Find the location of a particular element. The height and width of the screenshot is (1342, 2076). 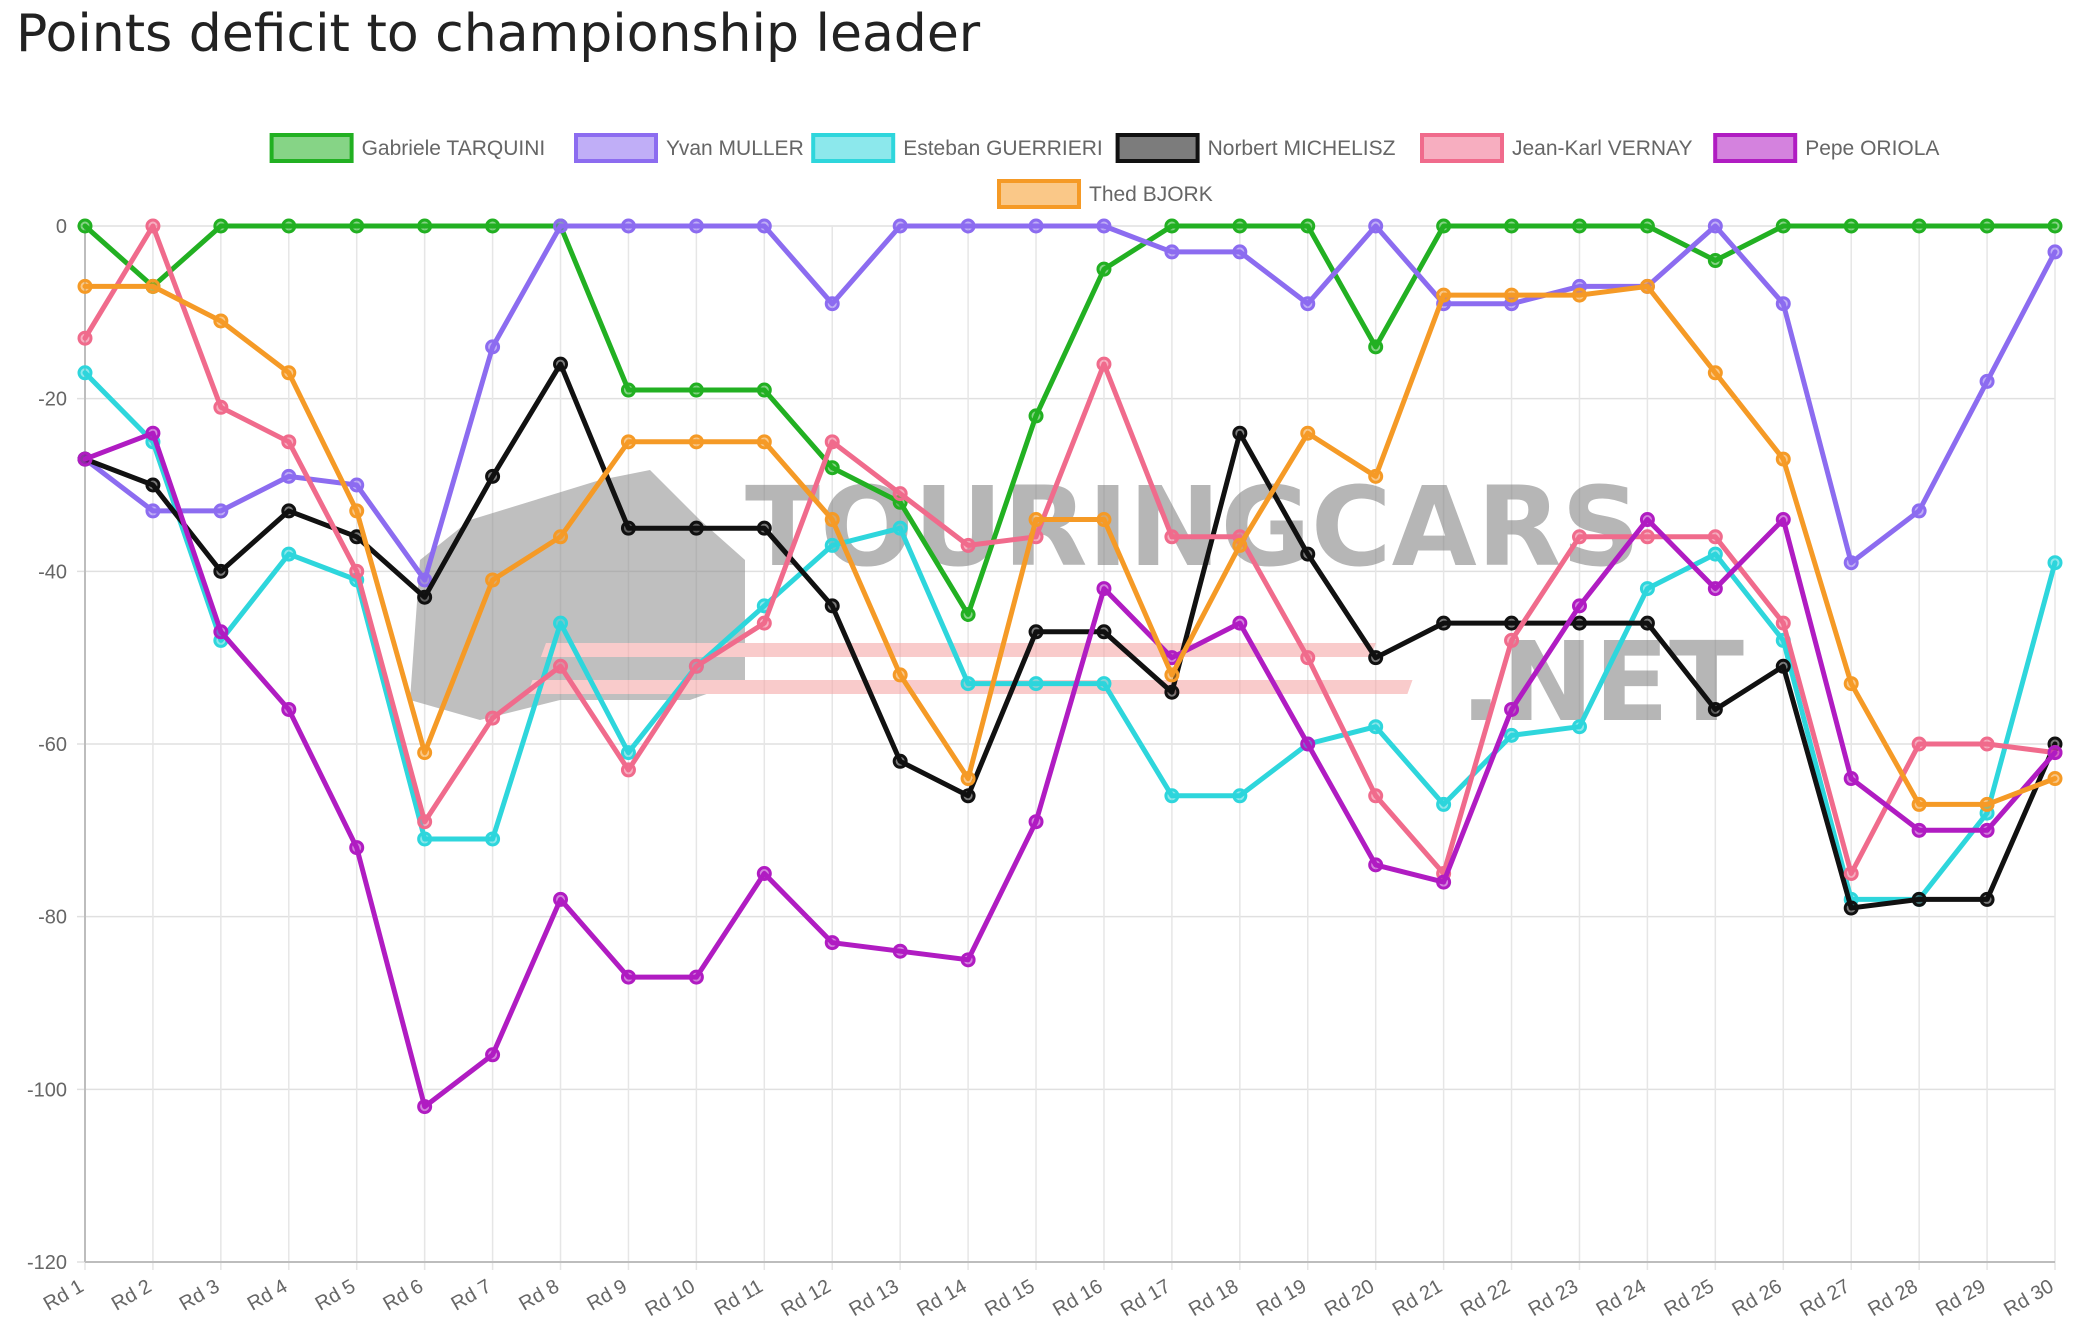

x-tick-label: Rd 13 is located at coordinates (873, 1298).